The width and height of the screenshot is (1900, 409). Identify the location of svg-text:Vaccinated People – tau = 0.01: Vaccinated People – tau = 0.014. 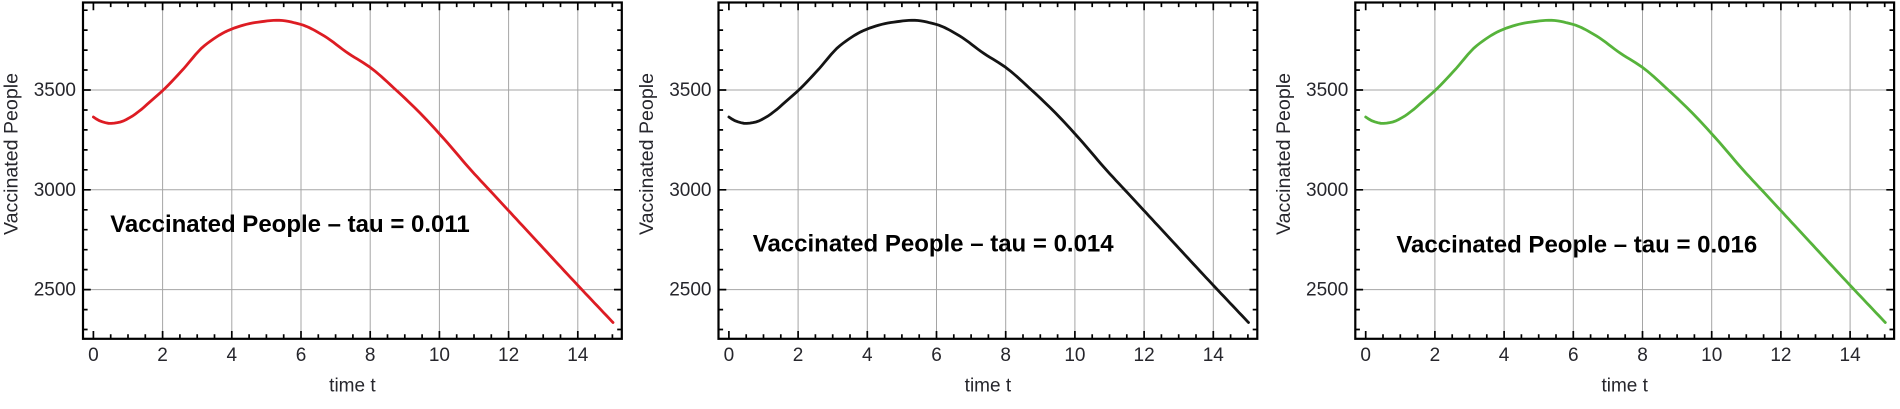
(934, 243).